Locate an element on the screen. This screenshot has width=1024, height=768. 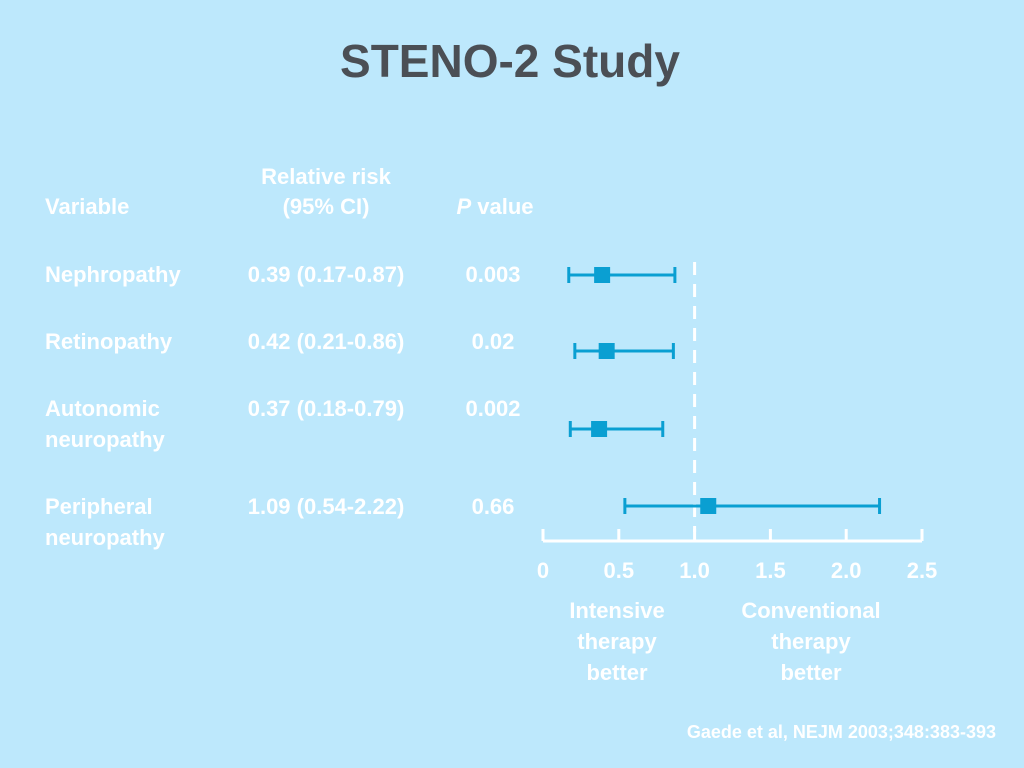
column-header-p-rest: value is located at coordinates (502, 206).